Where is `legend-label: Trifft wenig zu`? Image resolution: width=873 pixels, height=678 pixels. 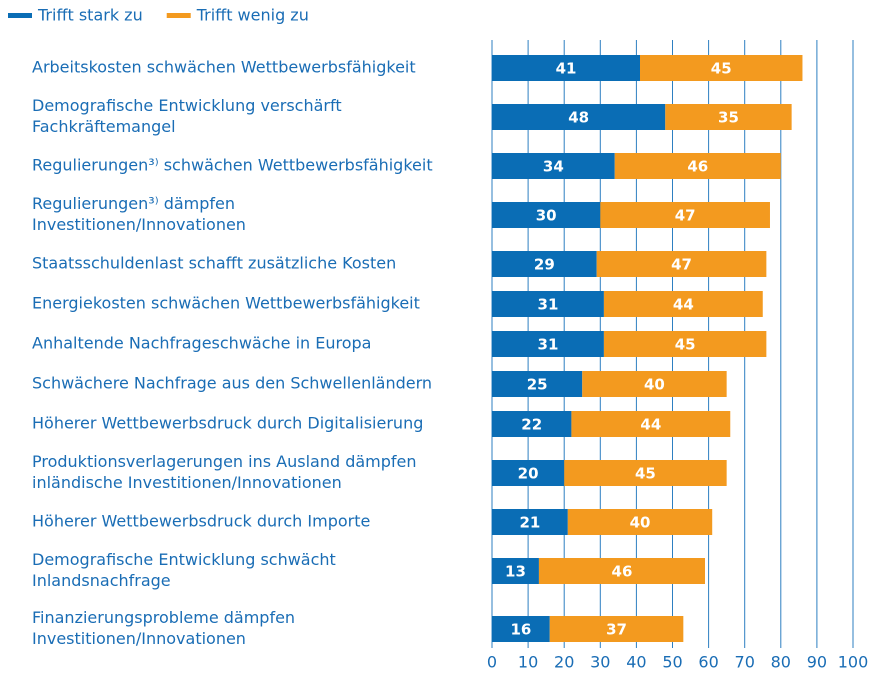
legend-label: Trifft wenig zu is located at coordinates (252, 15).